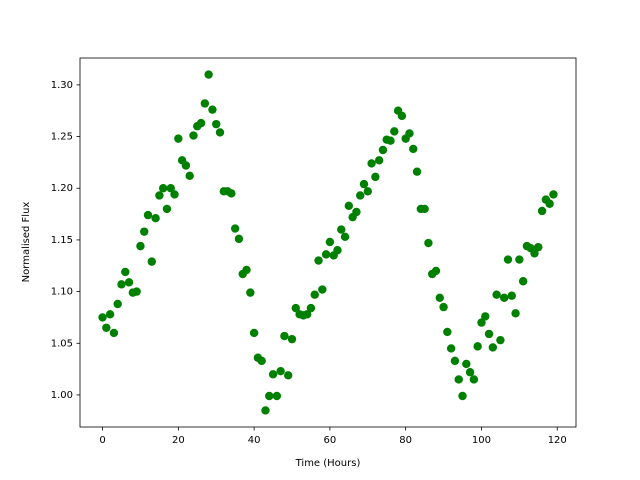  What do you see at coordinates (62, 85) in the screenshot?
I see `y-tick-label: 1.30` at bounding box center [62, 85].